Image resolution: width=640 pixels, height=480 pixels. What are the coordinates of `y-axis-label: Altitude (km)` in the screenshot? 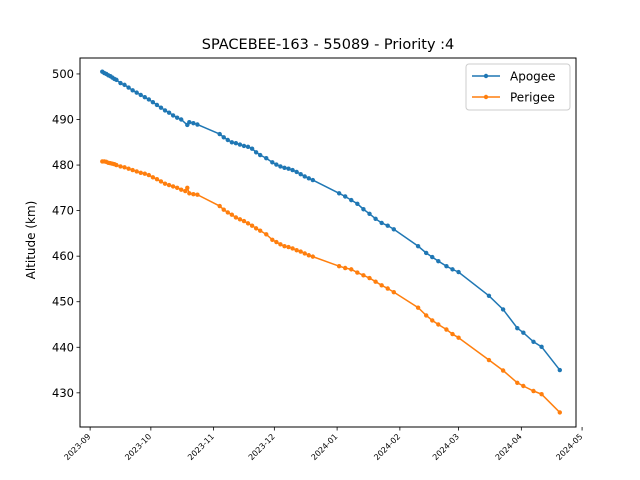 It's located at (31, 240).